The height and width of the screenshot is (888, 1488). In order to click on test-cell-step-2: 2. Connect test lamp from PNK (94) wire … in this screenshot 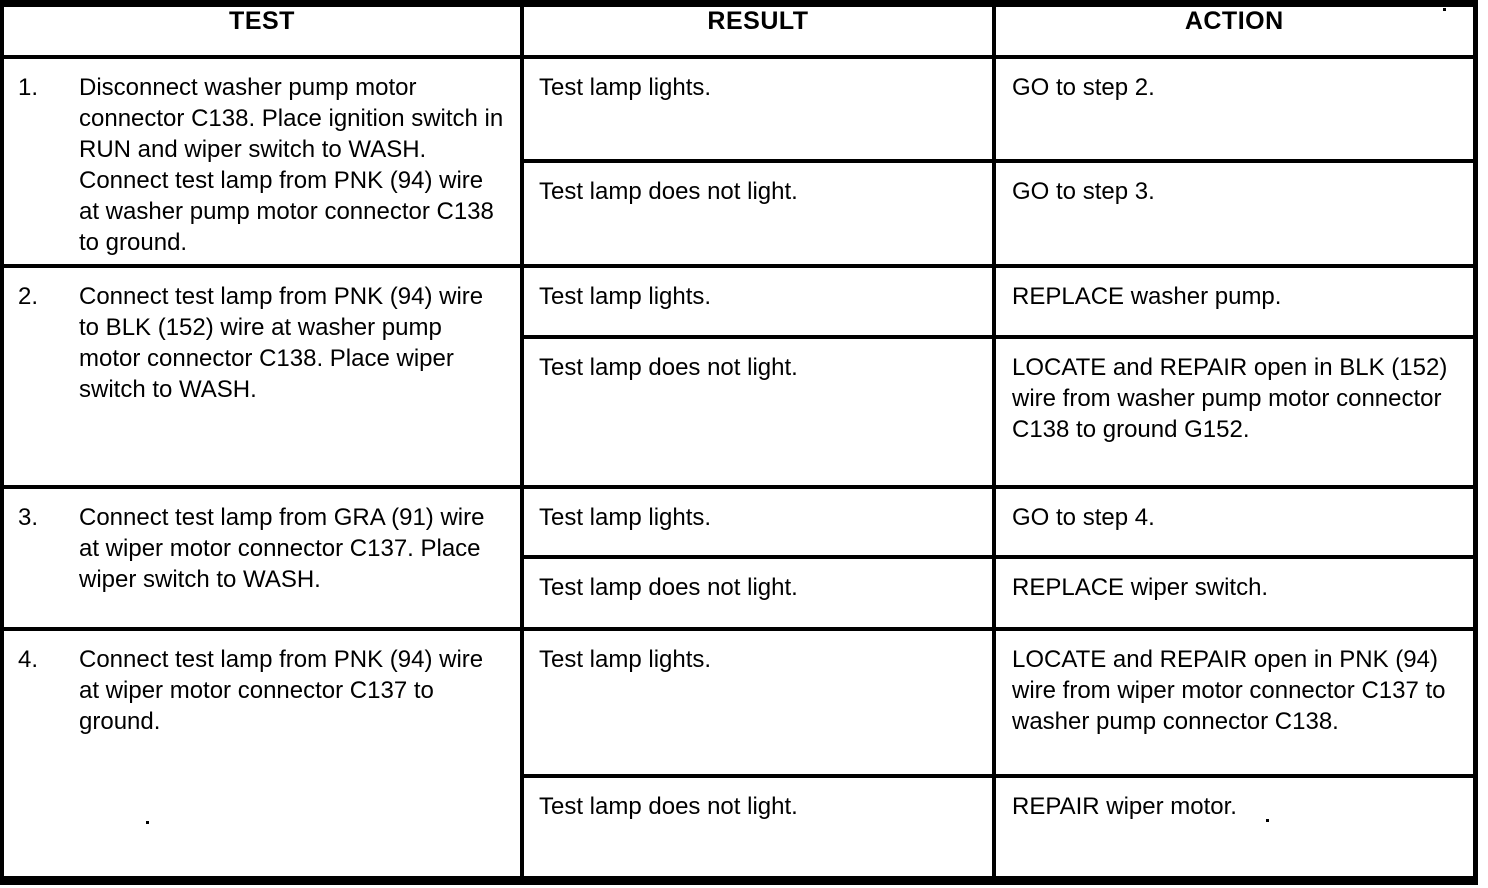, I will do `click(262, 376)`.